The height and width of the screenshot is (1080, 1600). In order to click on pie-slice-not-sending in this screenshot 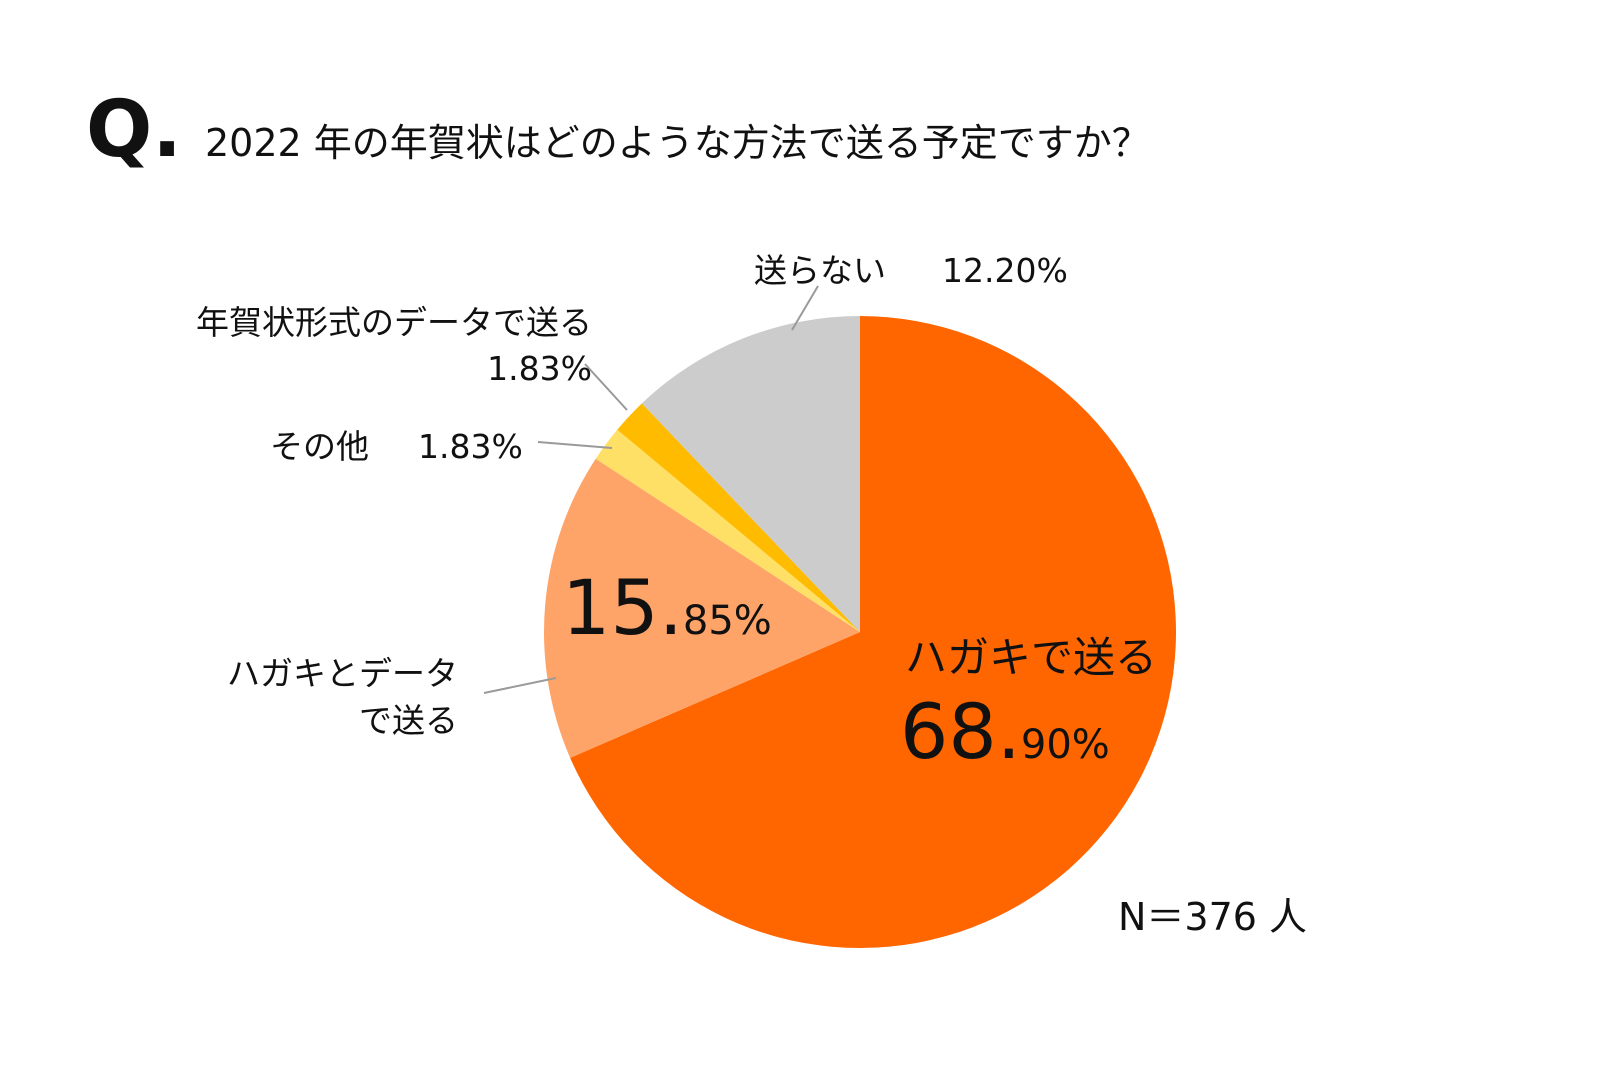, I will do `click(750, 474)`.